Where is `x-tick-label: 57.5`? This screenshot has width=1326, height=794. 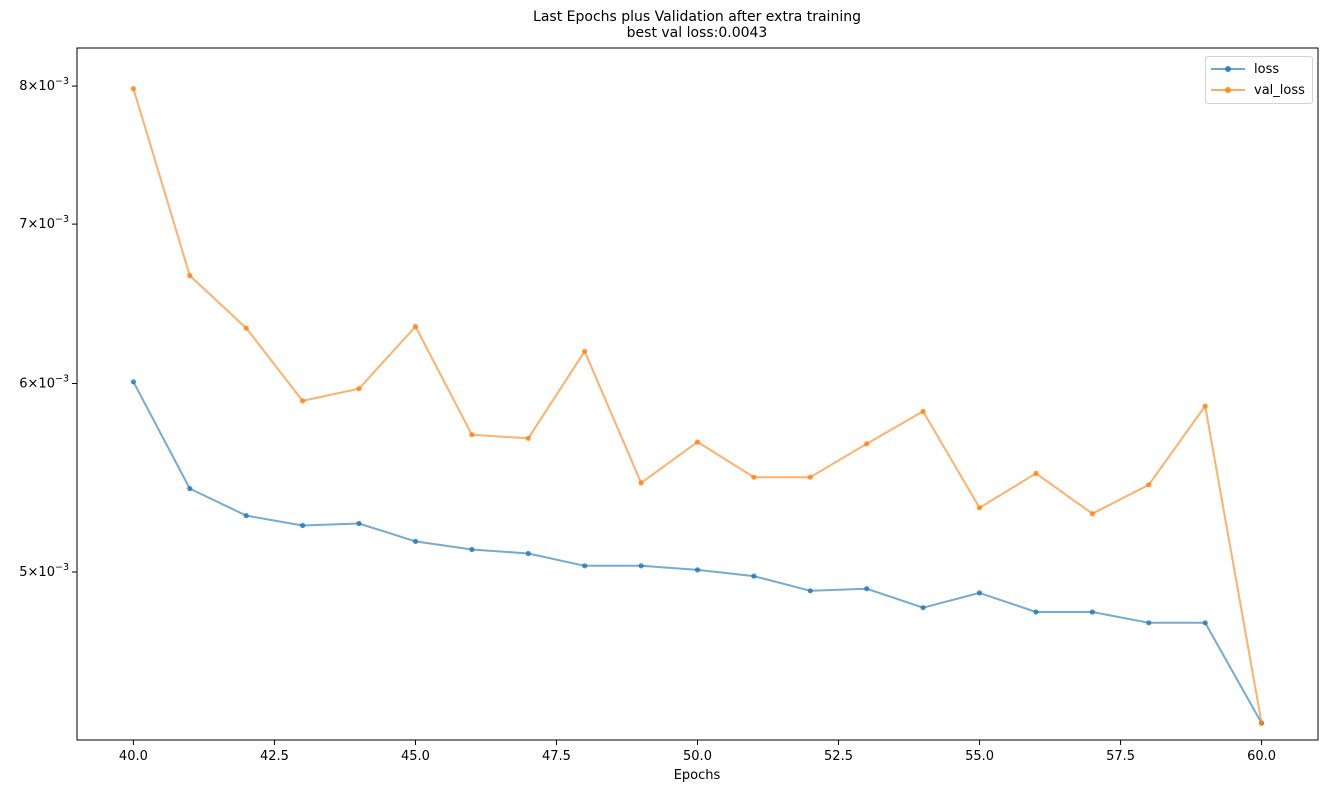
x-tick-label: 57.5 is located at coordinates (1120, 756).